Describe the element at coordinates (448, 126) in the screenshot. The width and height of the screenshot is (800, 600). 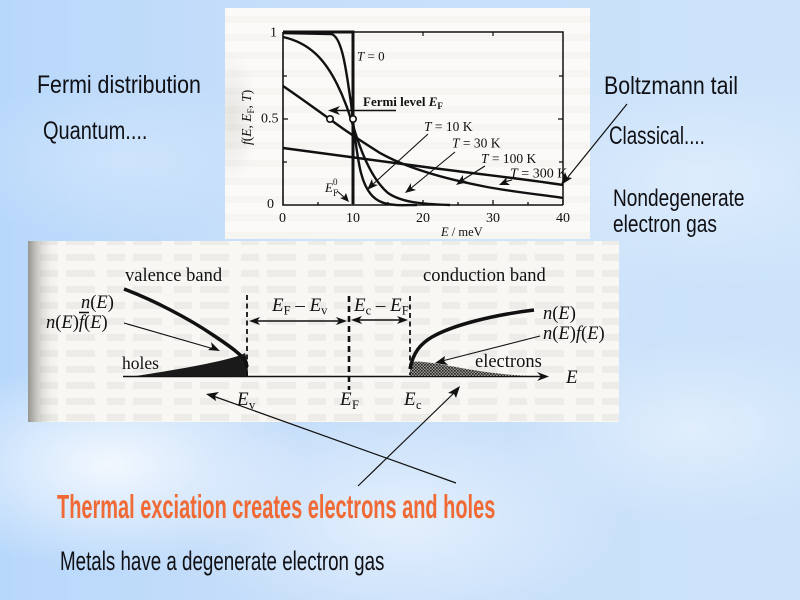
I see `svg-text: T = 10 K` at that location.